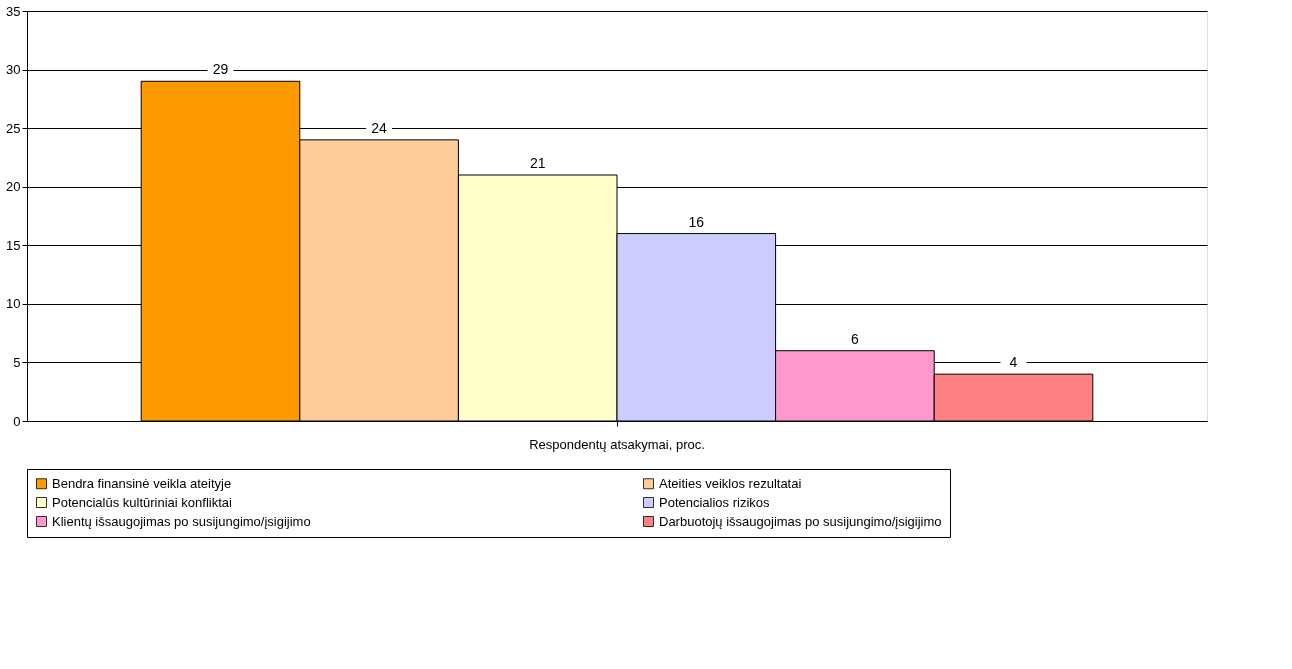 This screenshot has width=1292, height=669. Describe the element at coordinates (13, 245) in the screenshot. I see `y-tick-label: 15` at that location.